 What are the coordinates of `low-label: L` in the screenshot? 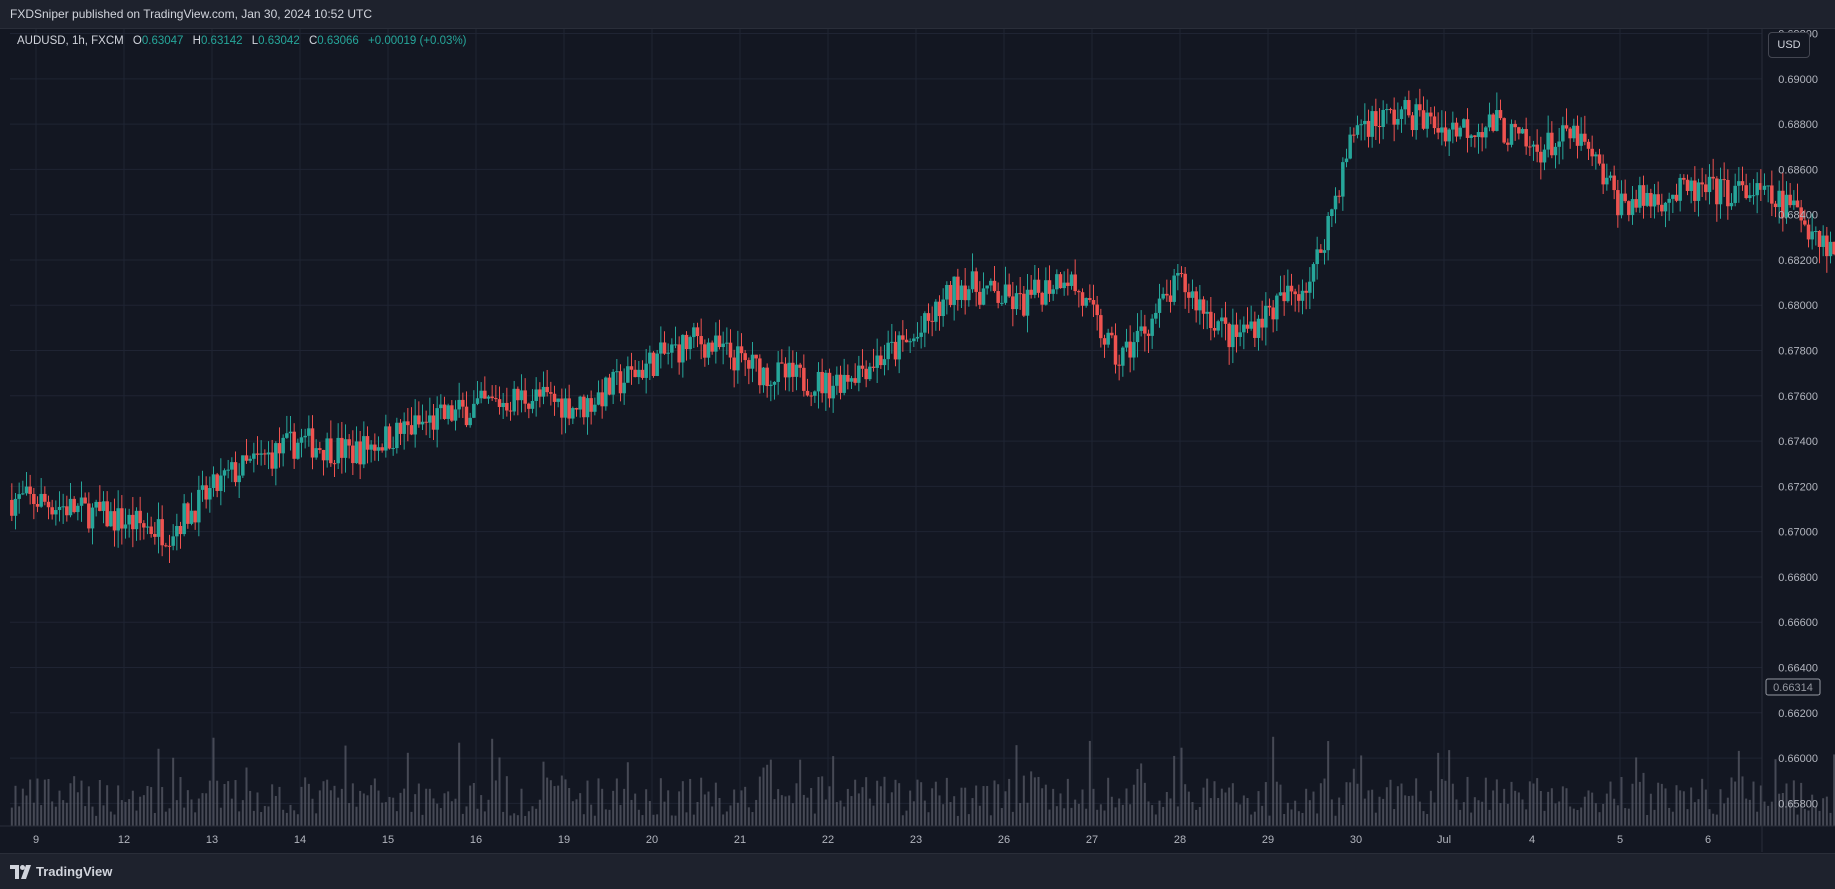 It's located at (255, 41).